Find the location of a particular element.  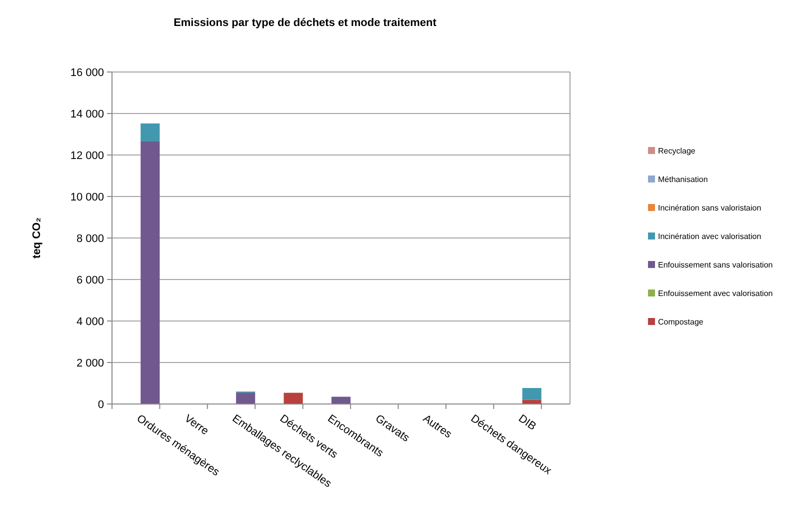

legend-label: Recyclage is located at coordinates (677, 151).